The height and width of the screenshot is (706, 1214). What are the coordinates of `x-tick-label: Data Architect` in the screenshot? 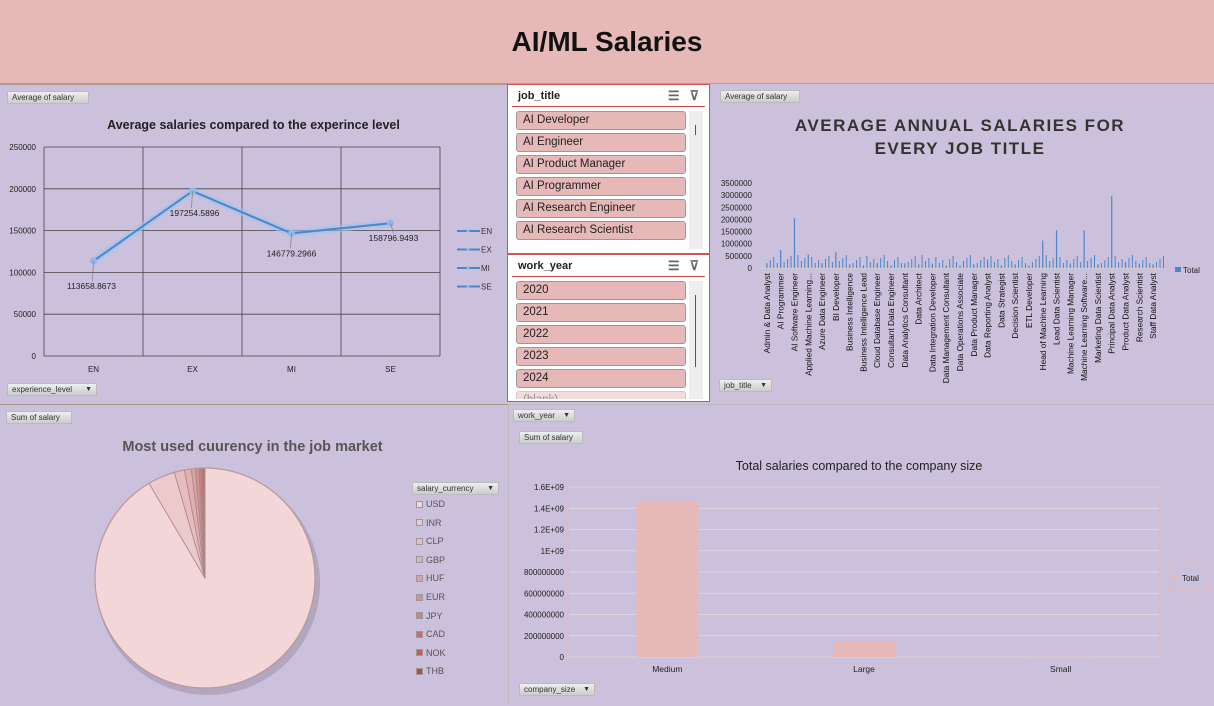 It's located at (919, 298).